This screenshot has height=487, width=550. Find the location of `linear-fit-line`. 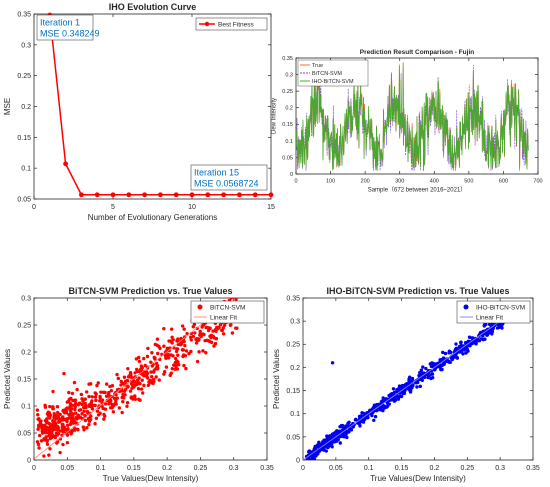

linear-fit-line is located at coordinates (124, 386).